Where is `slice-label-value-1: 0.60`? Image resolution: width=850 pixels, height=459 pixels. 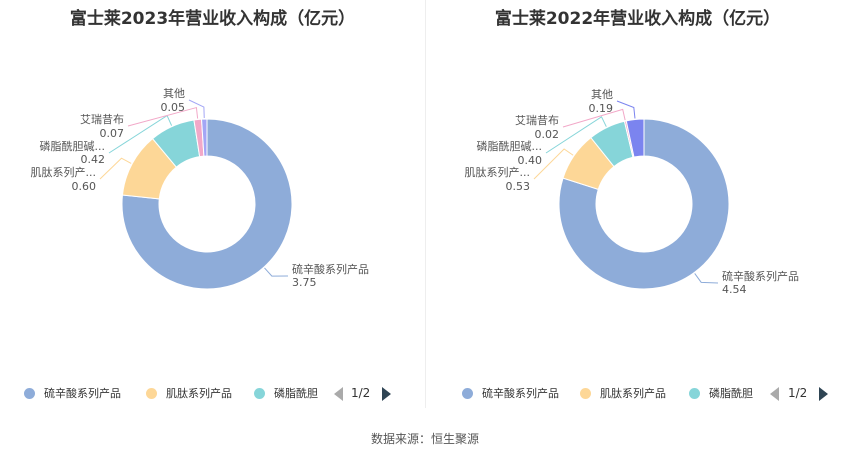
slice-label-value-1: 0.60 is located at coordinates (84, 186).